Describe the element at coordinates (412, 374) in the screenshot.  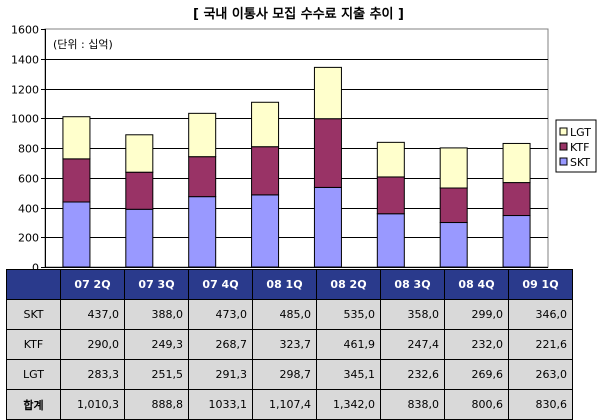
I see `table-cell: 232,6` at that location.